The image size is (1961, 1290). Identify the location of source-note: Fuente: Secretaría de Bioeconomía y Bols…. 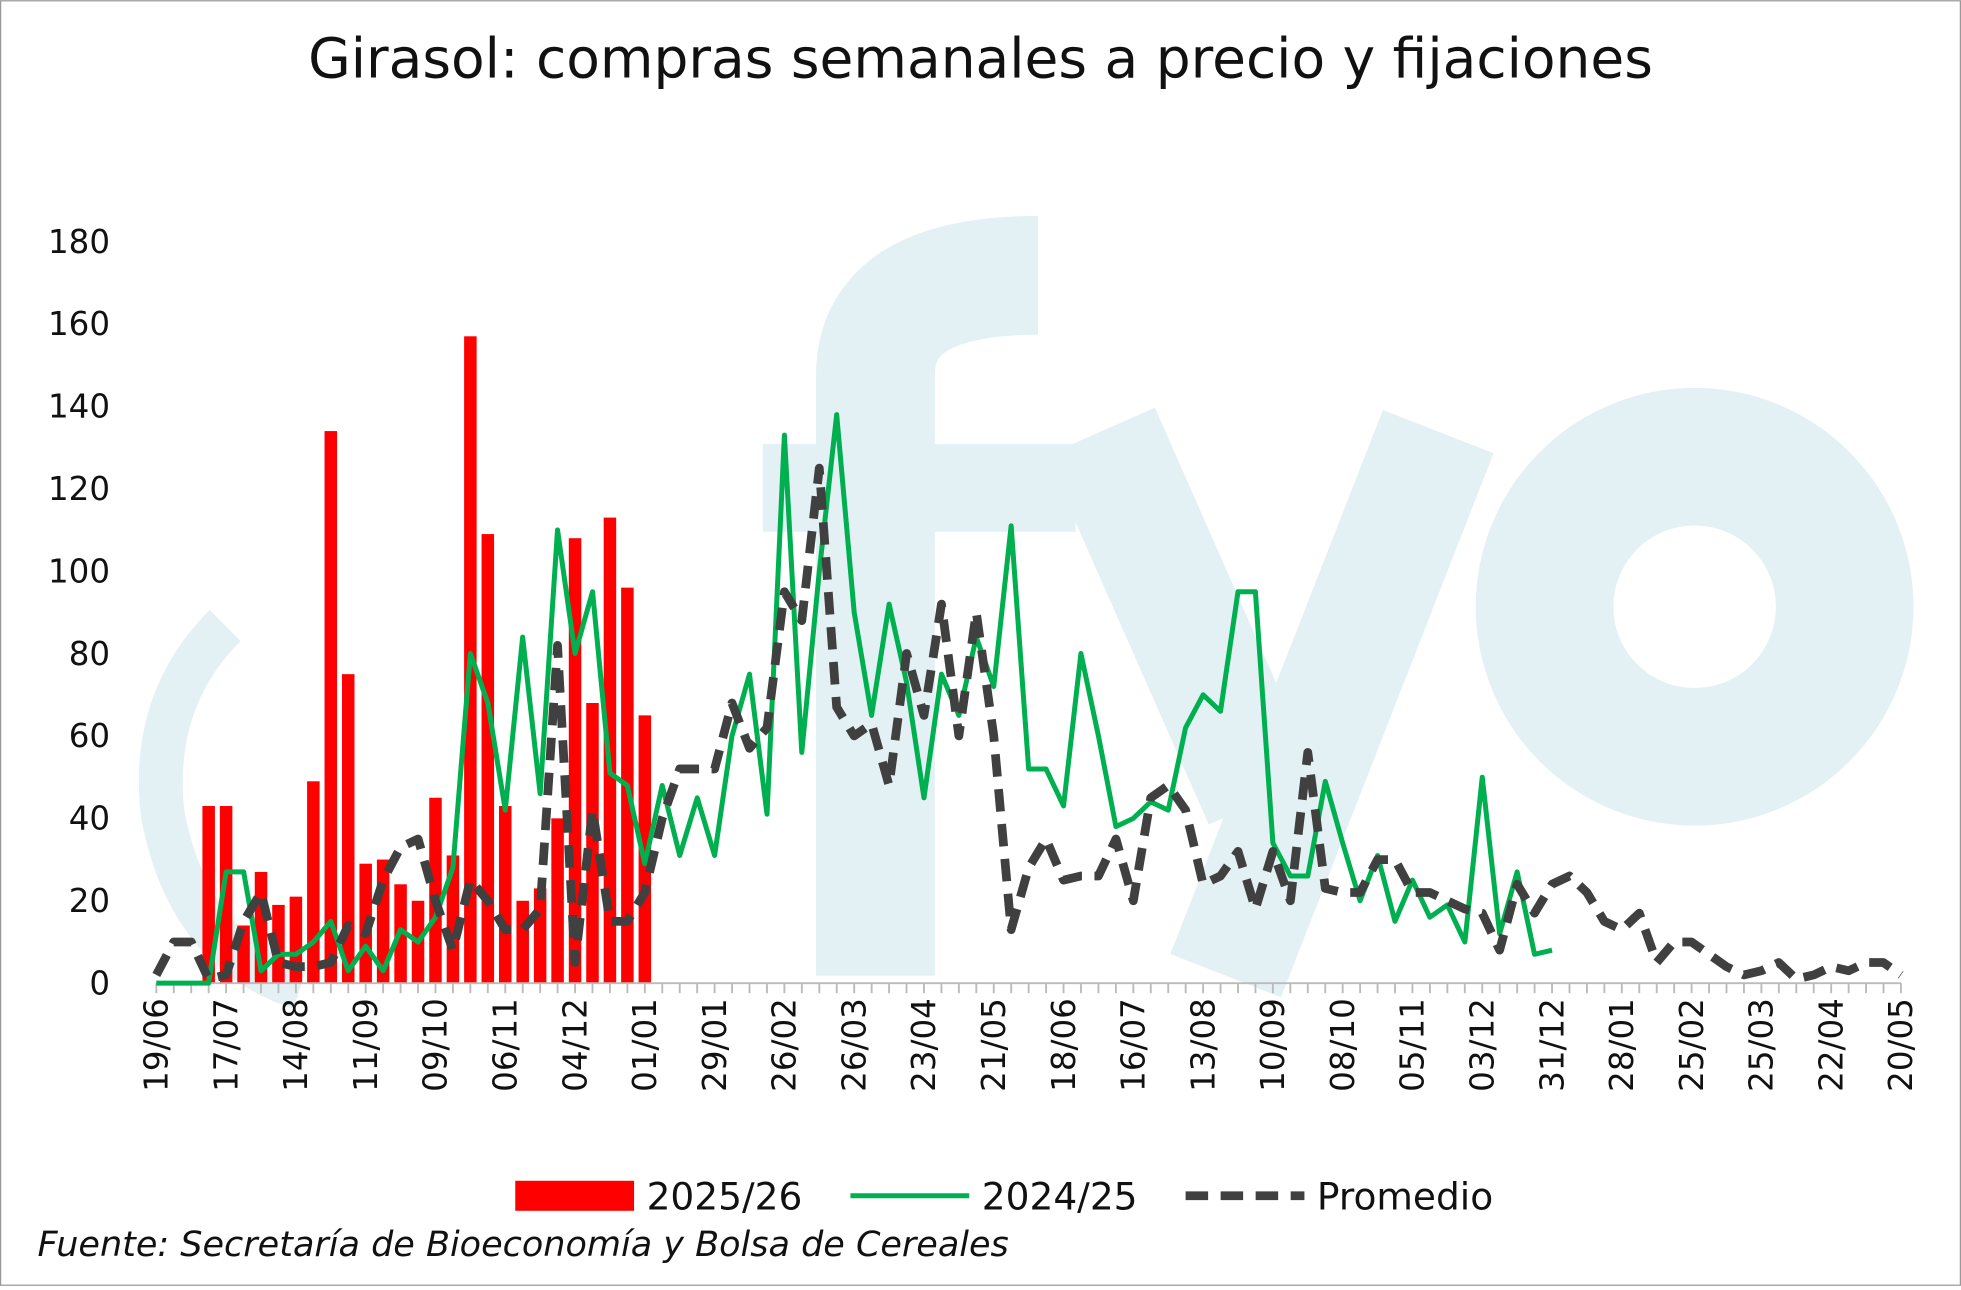
(523, 1245).